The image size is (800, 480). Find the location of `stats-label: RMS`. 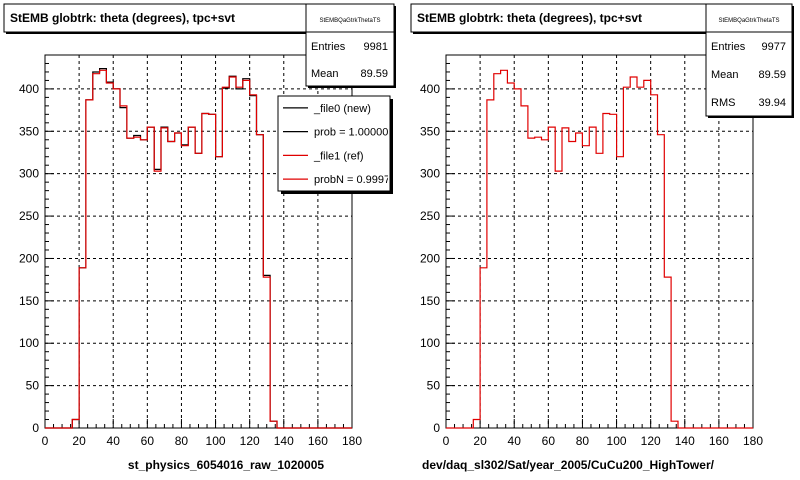

stats-label: RMS is located at coordinates (723, 103).